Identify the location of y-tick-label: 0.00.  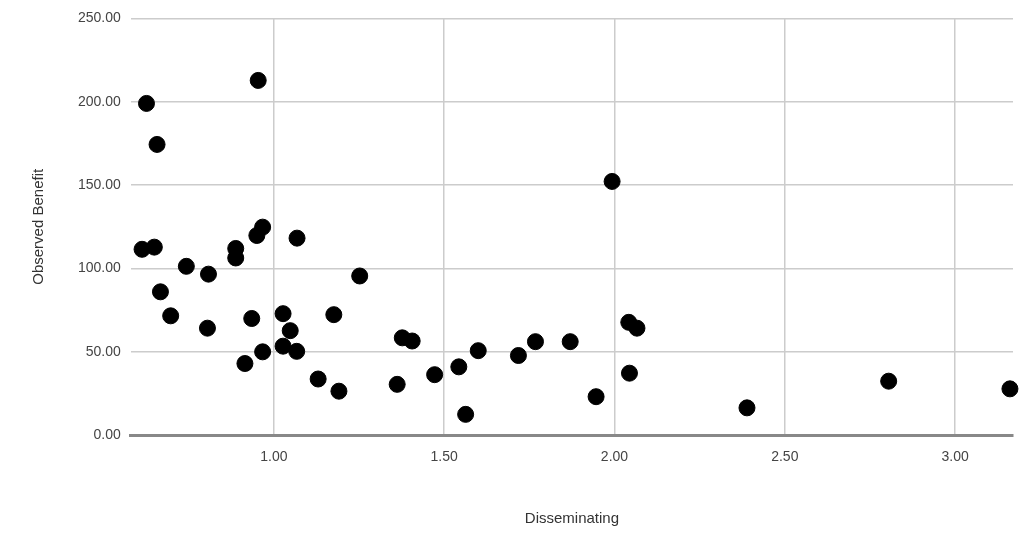
(107, 434).